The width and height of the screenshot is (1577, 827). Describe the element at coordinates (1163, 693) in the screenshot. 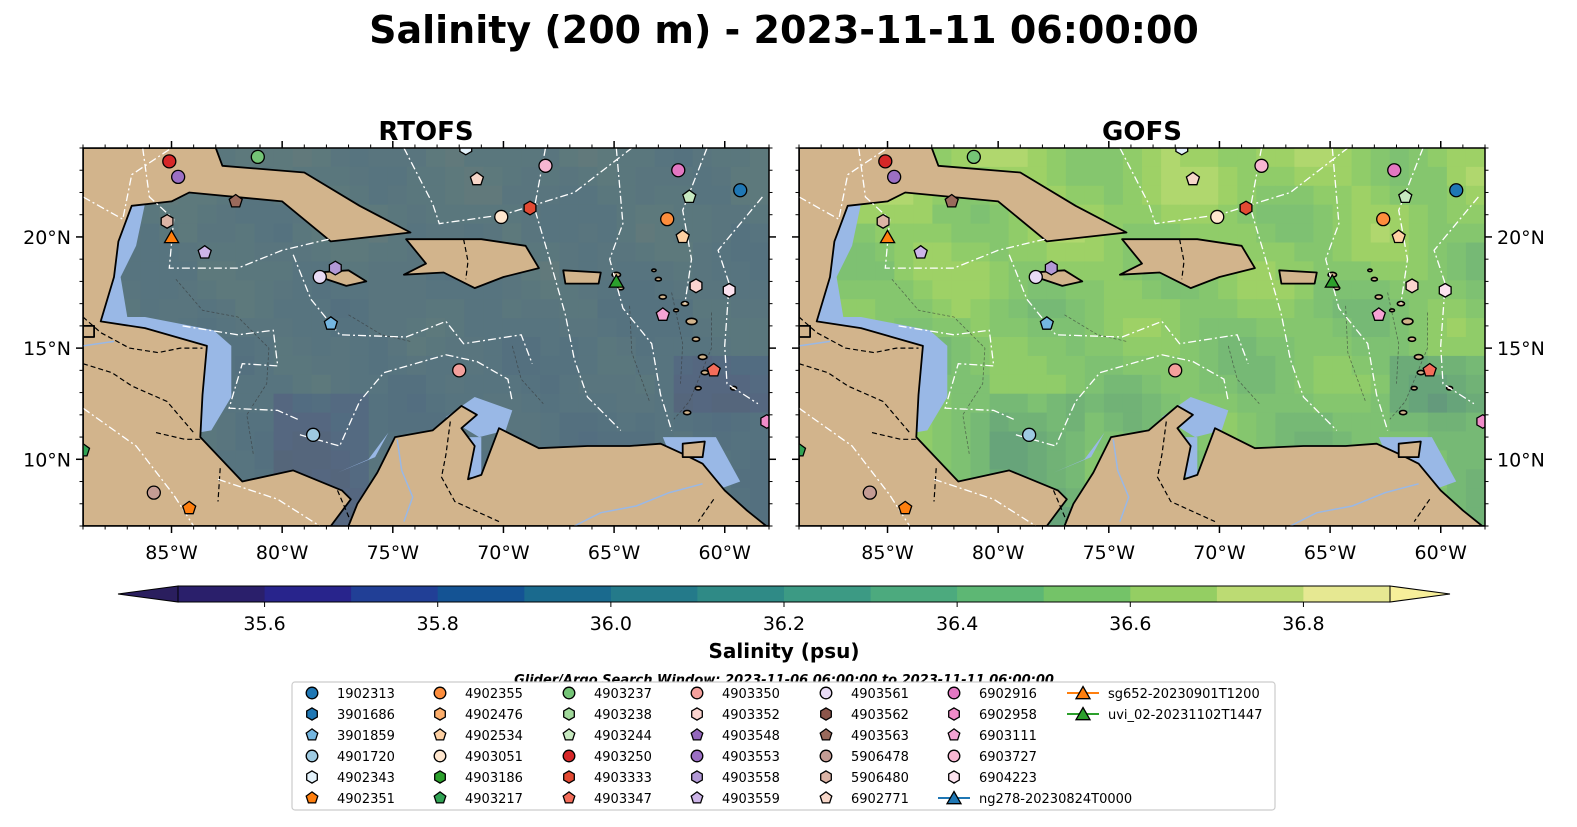

I see `legend-entry: sg652-20230901T1200` at that location.